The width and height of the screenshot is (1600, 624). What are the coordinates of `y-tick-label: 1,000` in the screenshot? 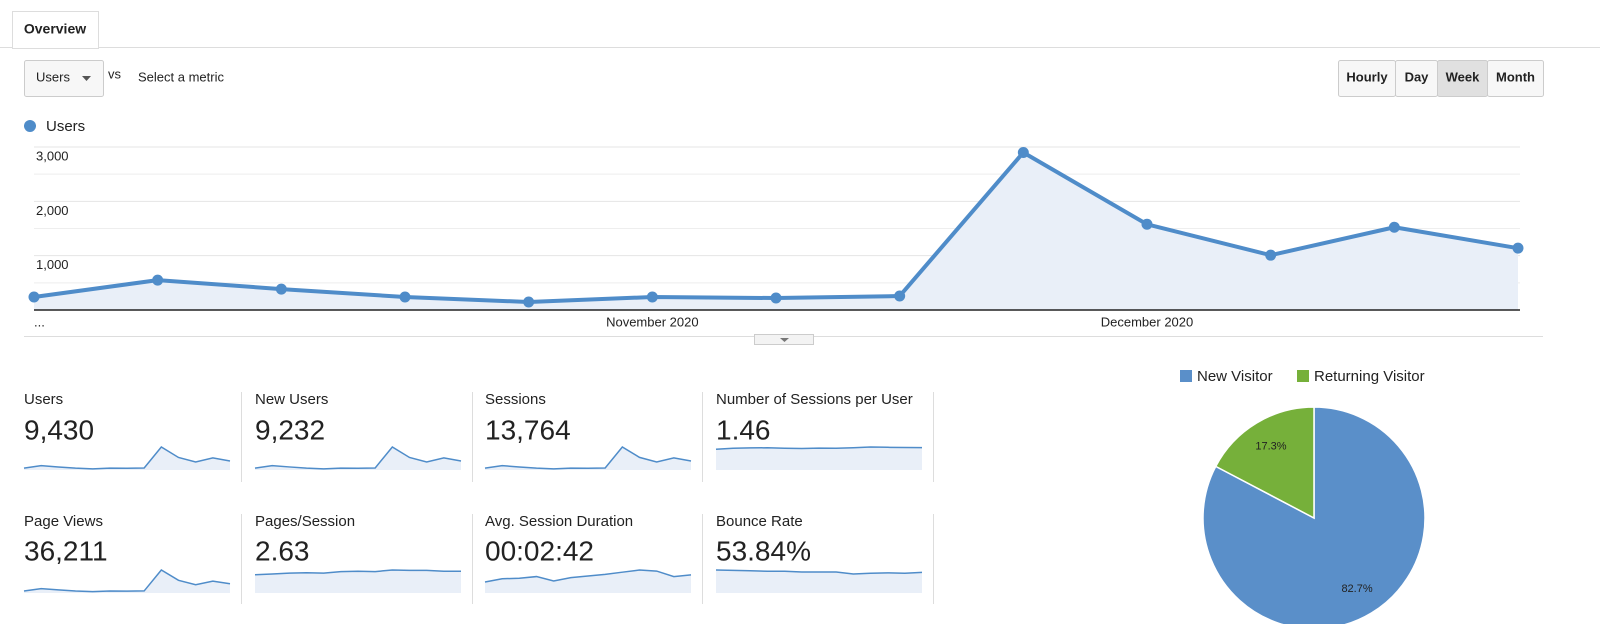 It's located at (52, 264).